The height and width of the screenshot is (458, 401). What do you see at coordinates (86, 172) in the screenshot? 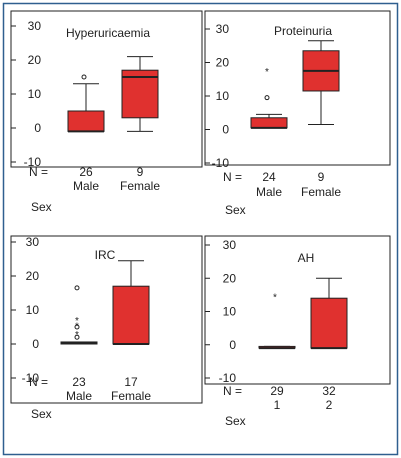
I see `n-count: 26` at bounding box center [86, 172].